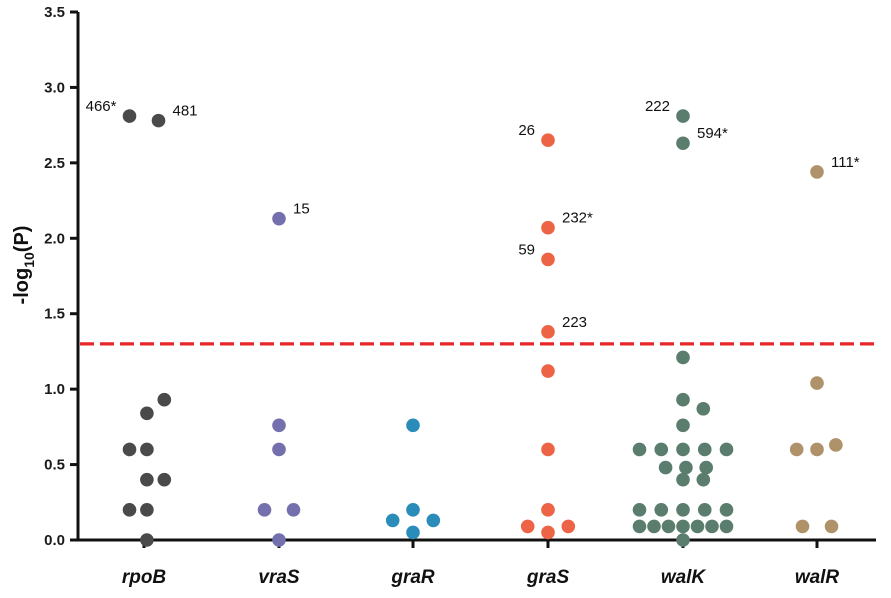  I want to click on y-axis-label: -log10(P), so click(24, 265).